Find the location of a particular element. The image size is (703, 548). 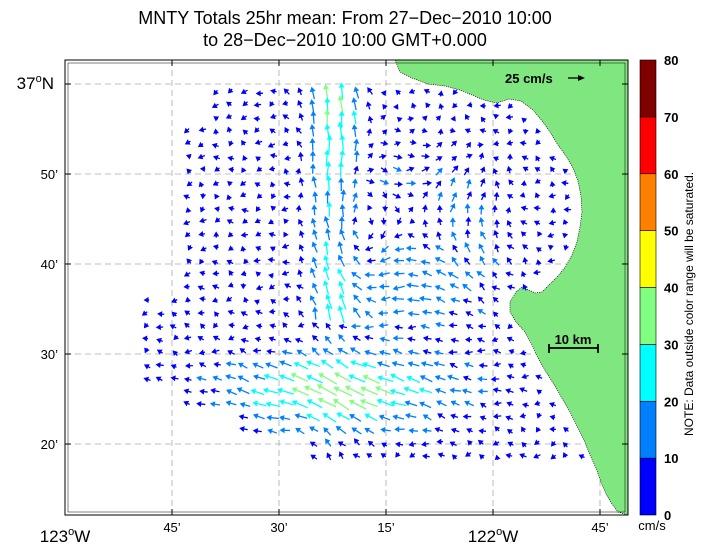

y-tick-label: 20’ is located at coordinates (49, 444).